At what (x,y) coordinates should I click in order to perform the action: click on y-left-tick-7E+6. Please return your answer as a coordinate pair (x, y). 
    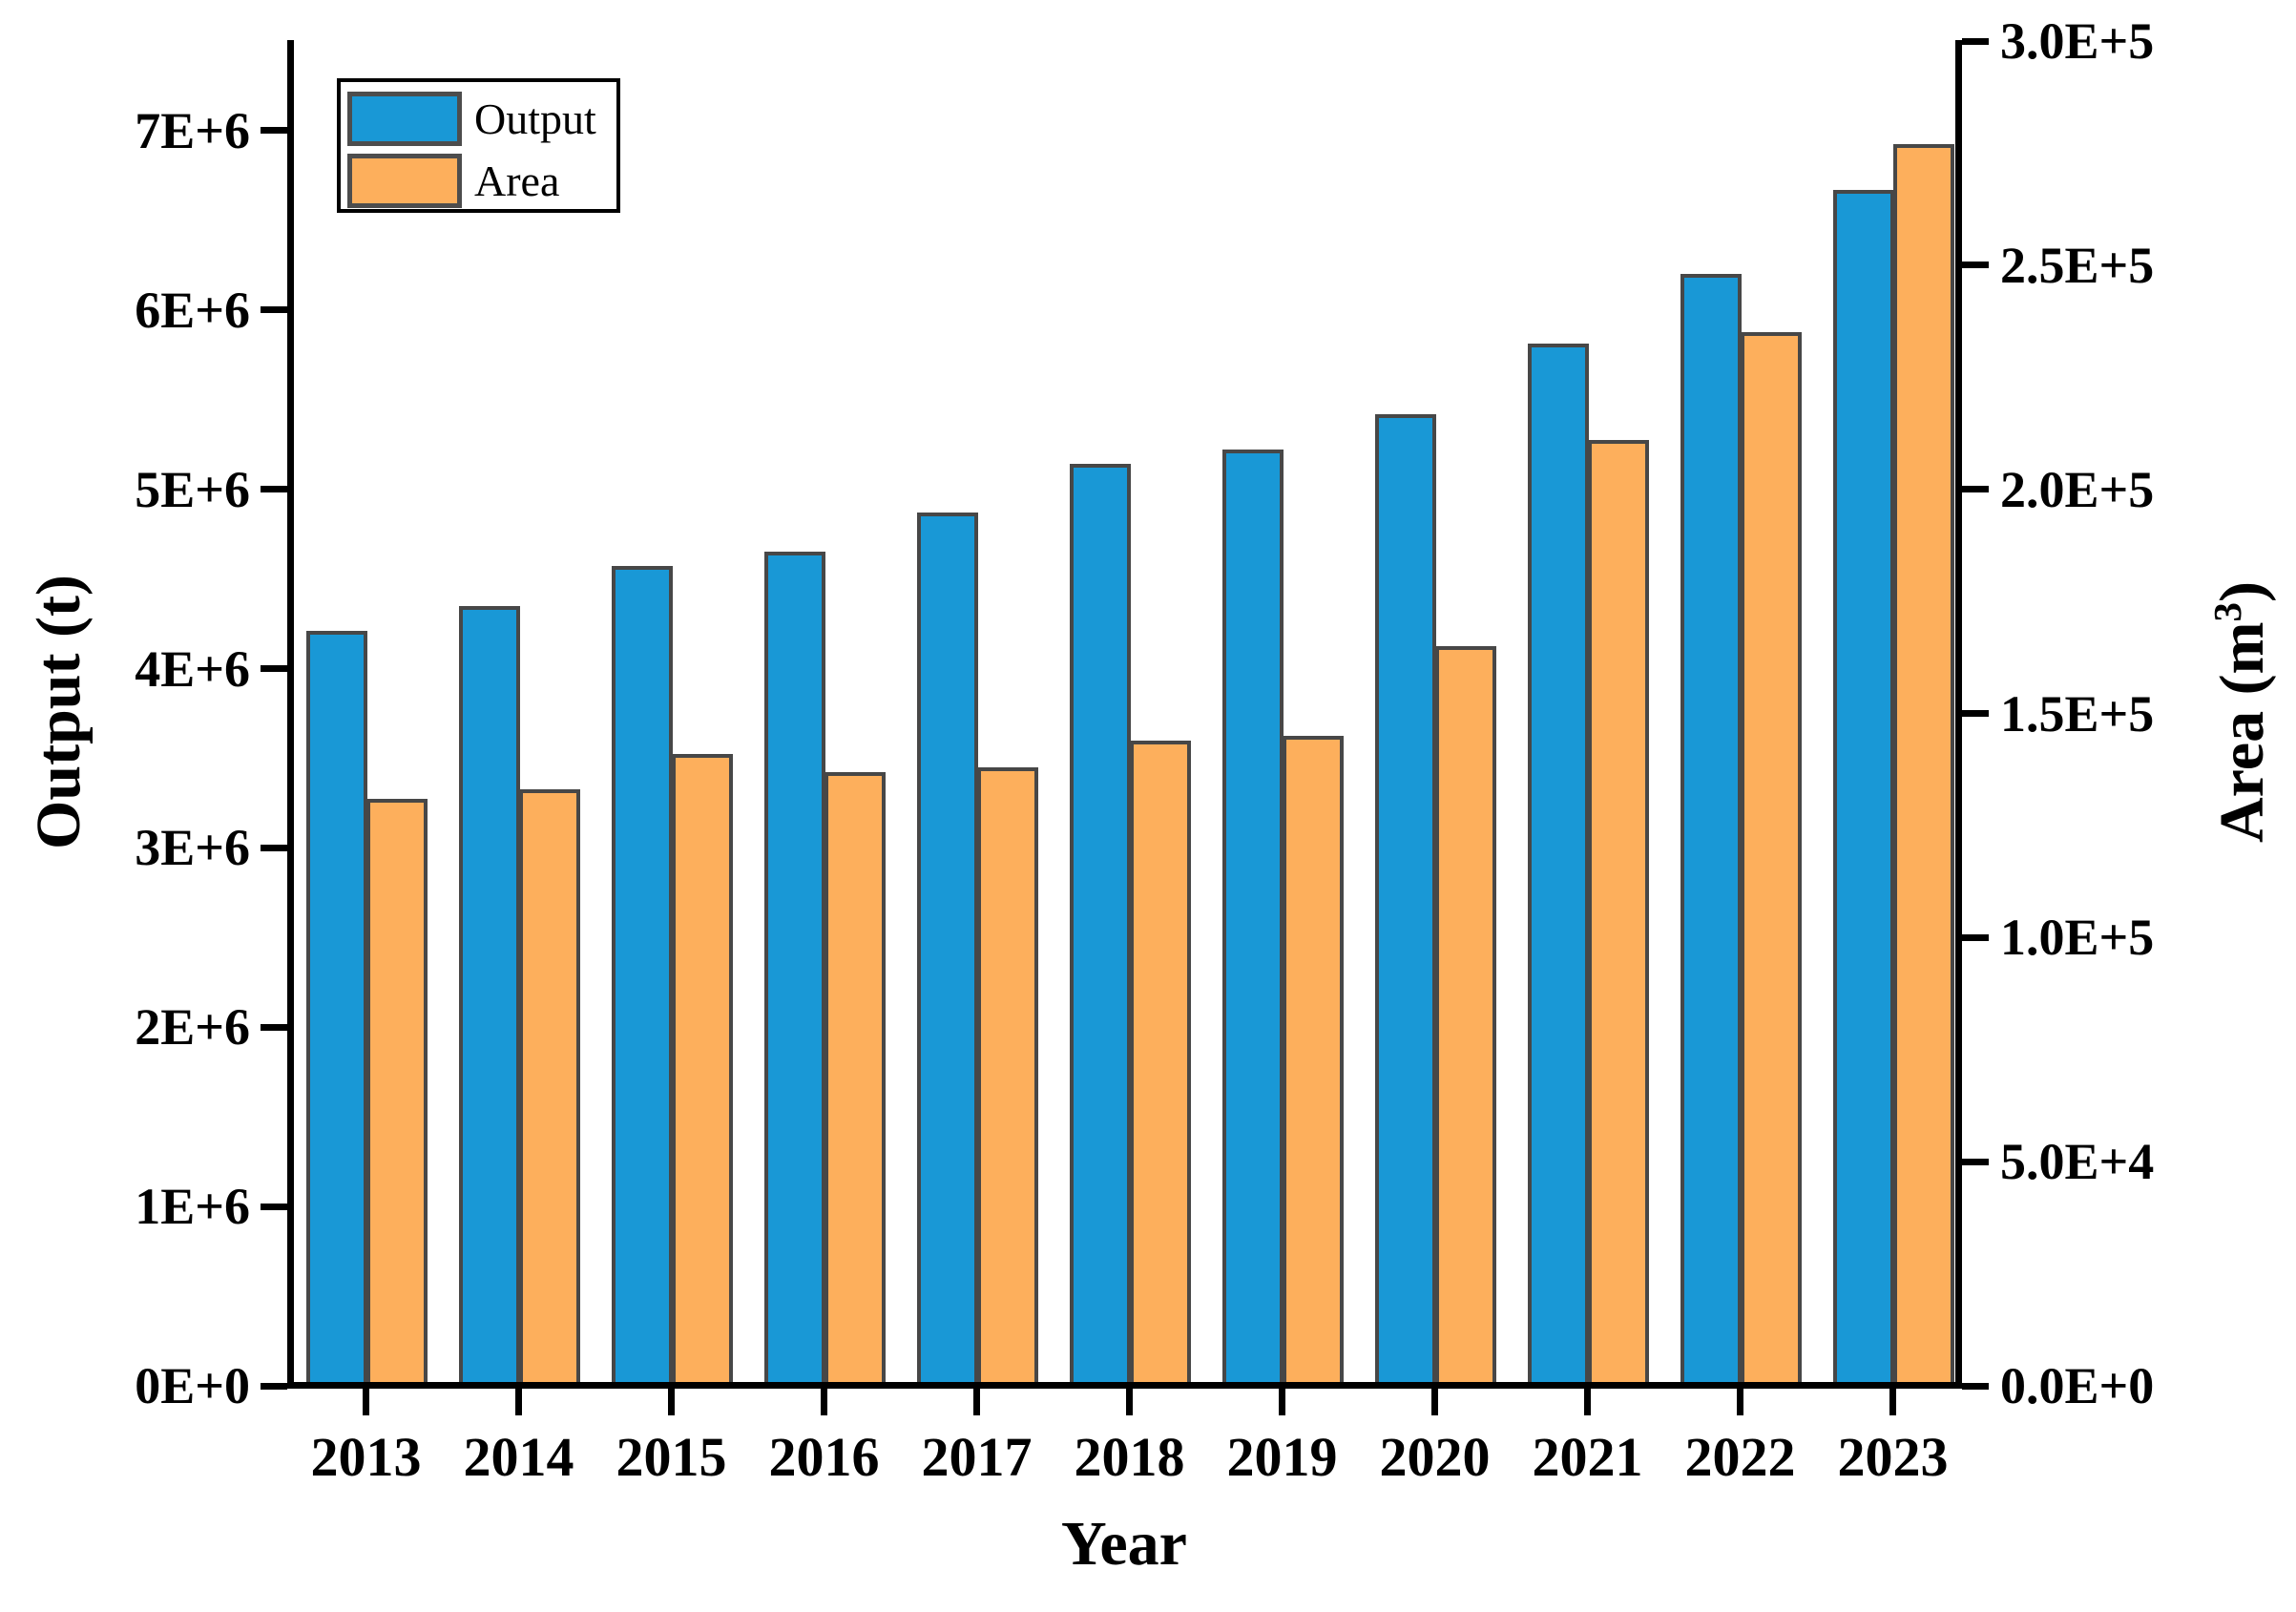
    Looking at the image, I should click on (274, 131).